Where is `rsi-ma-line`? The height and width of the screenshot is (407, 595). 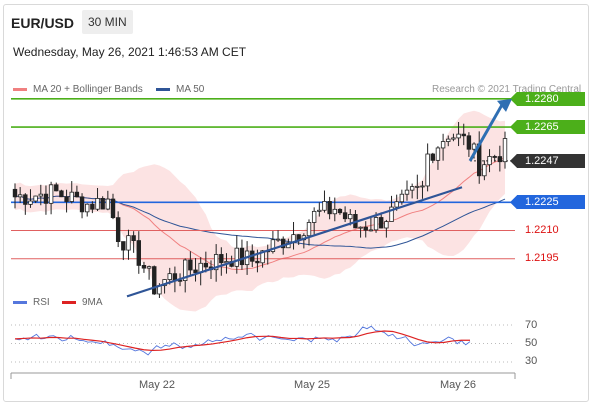 rsi-ma-line is located at coordinates (242, 341).